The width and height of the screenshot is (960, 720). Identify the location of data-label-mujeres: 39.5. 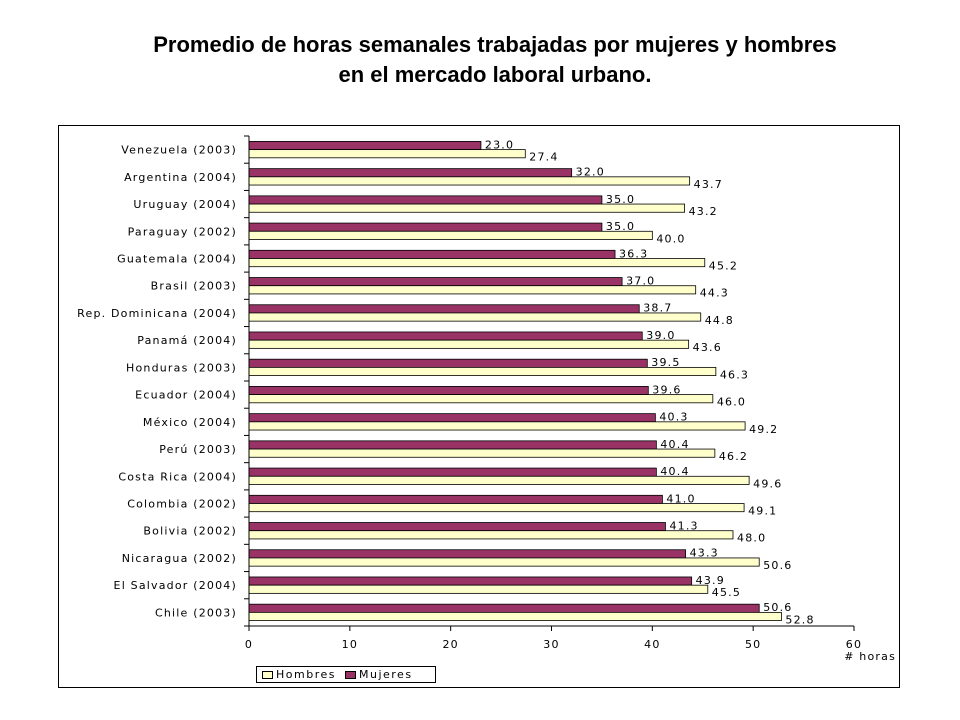
(665, 362).